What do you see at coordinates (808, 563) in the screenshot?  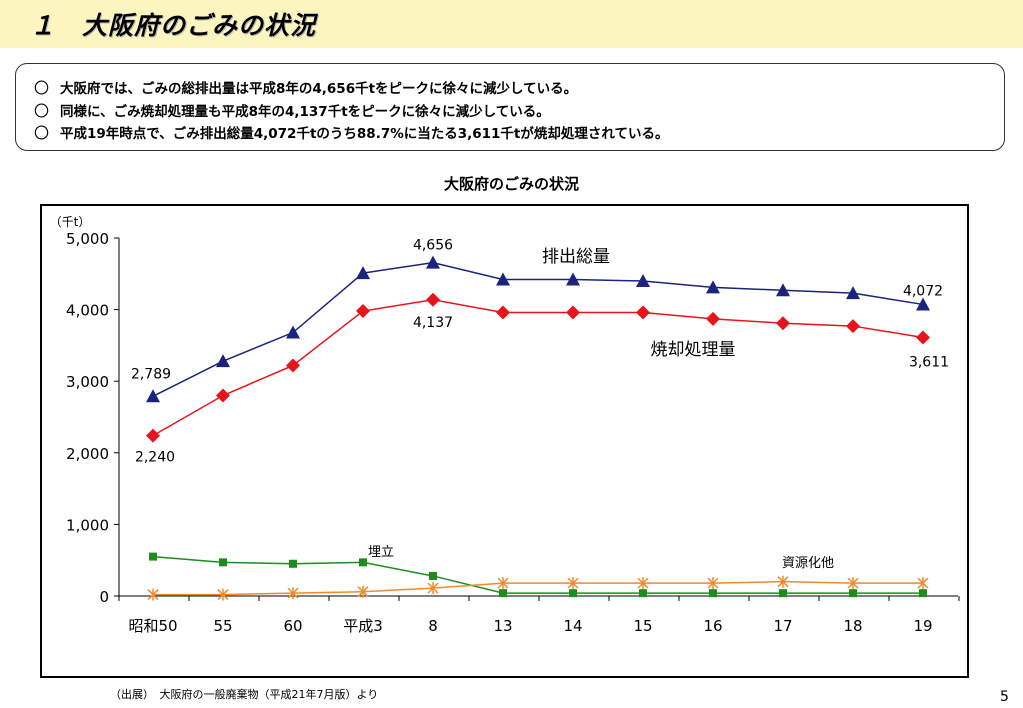 I see `series-label: 資源化他` at bounding box center [808, 563].